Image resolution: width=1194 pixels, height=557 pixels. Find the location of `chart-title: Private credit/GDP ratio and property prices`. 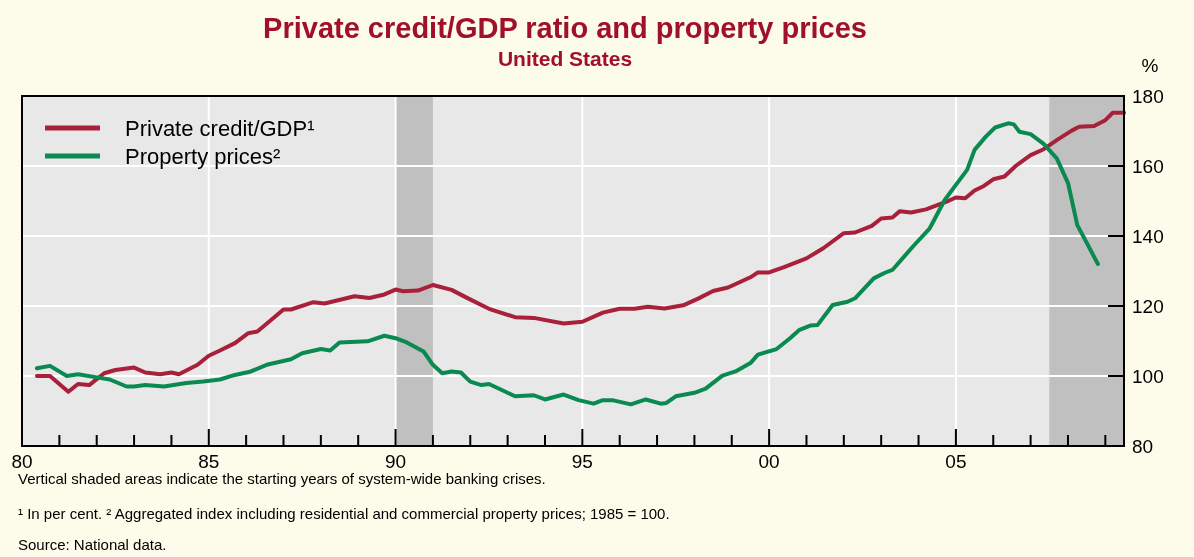

chart-title: Private credit/GDP ratio and property prices is located at coordinates (565, 28).